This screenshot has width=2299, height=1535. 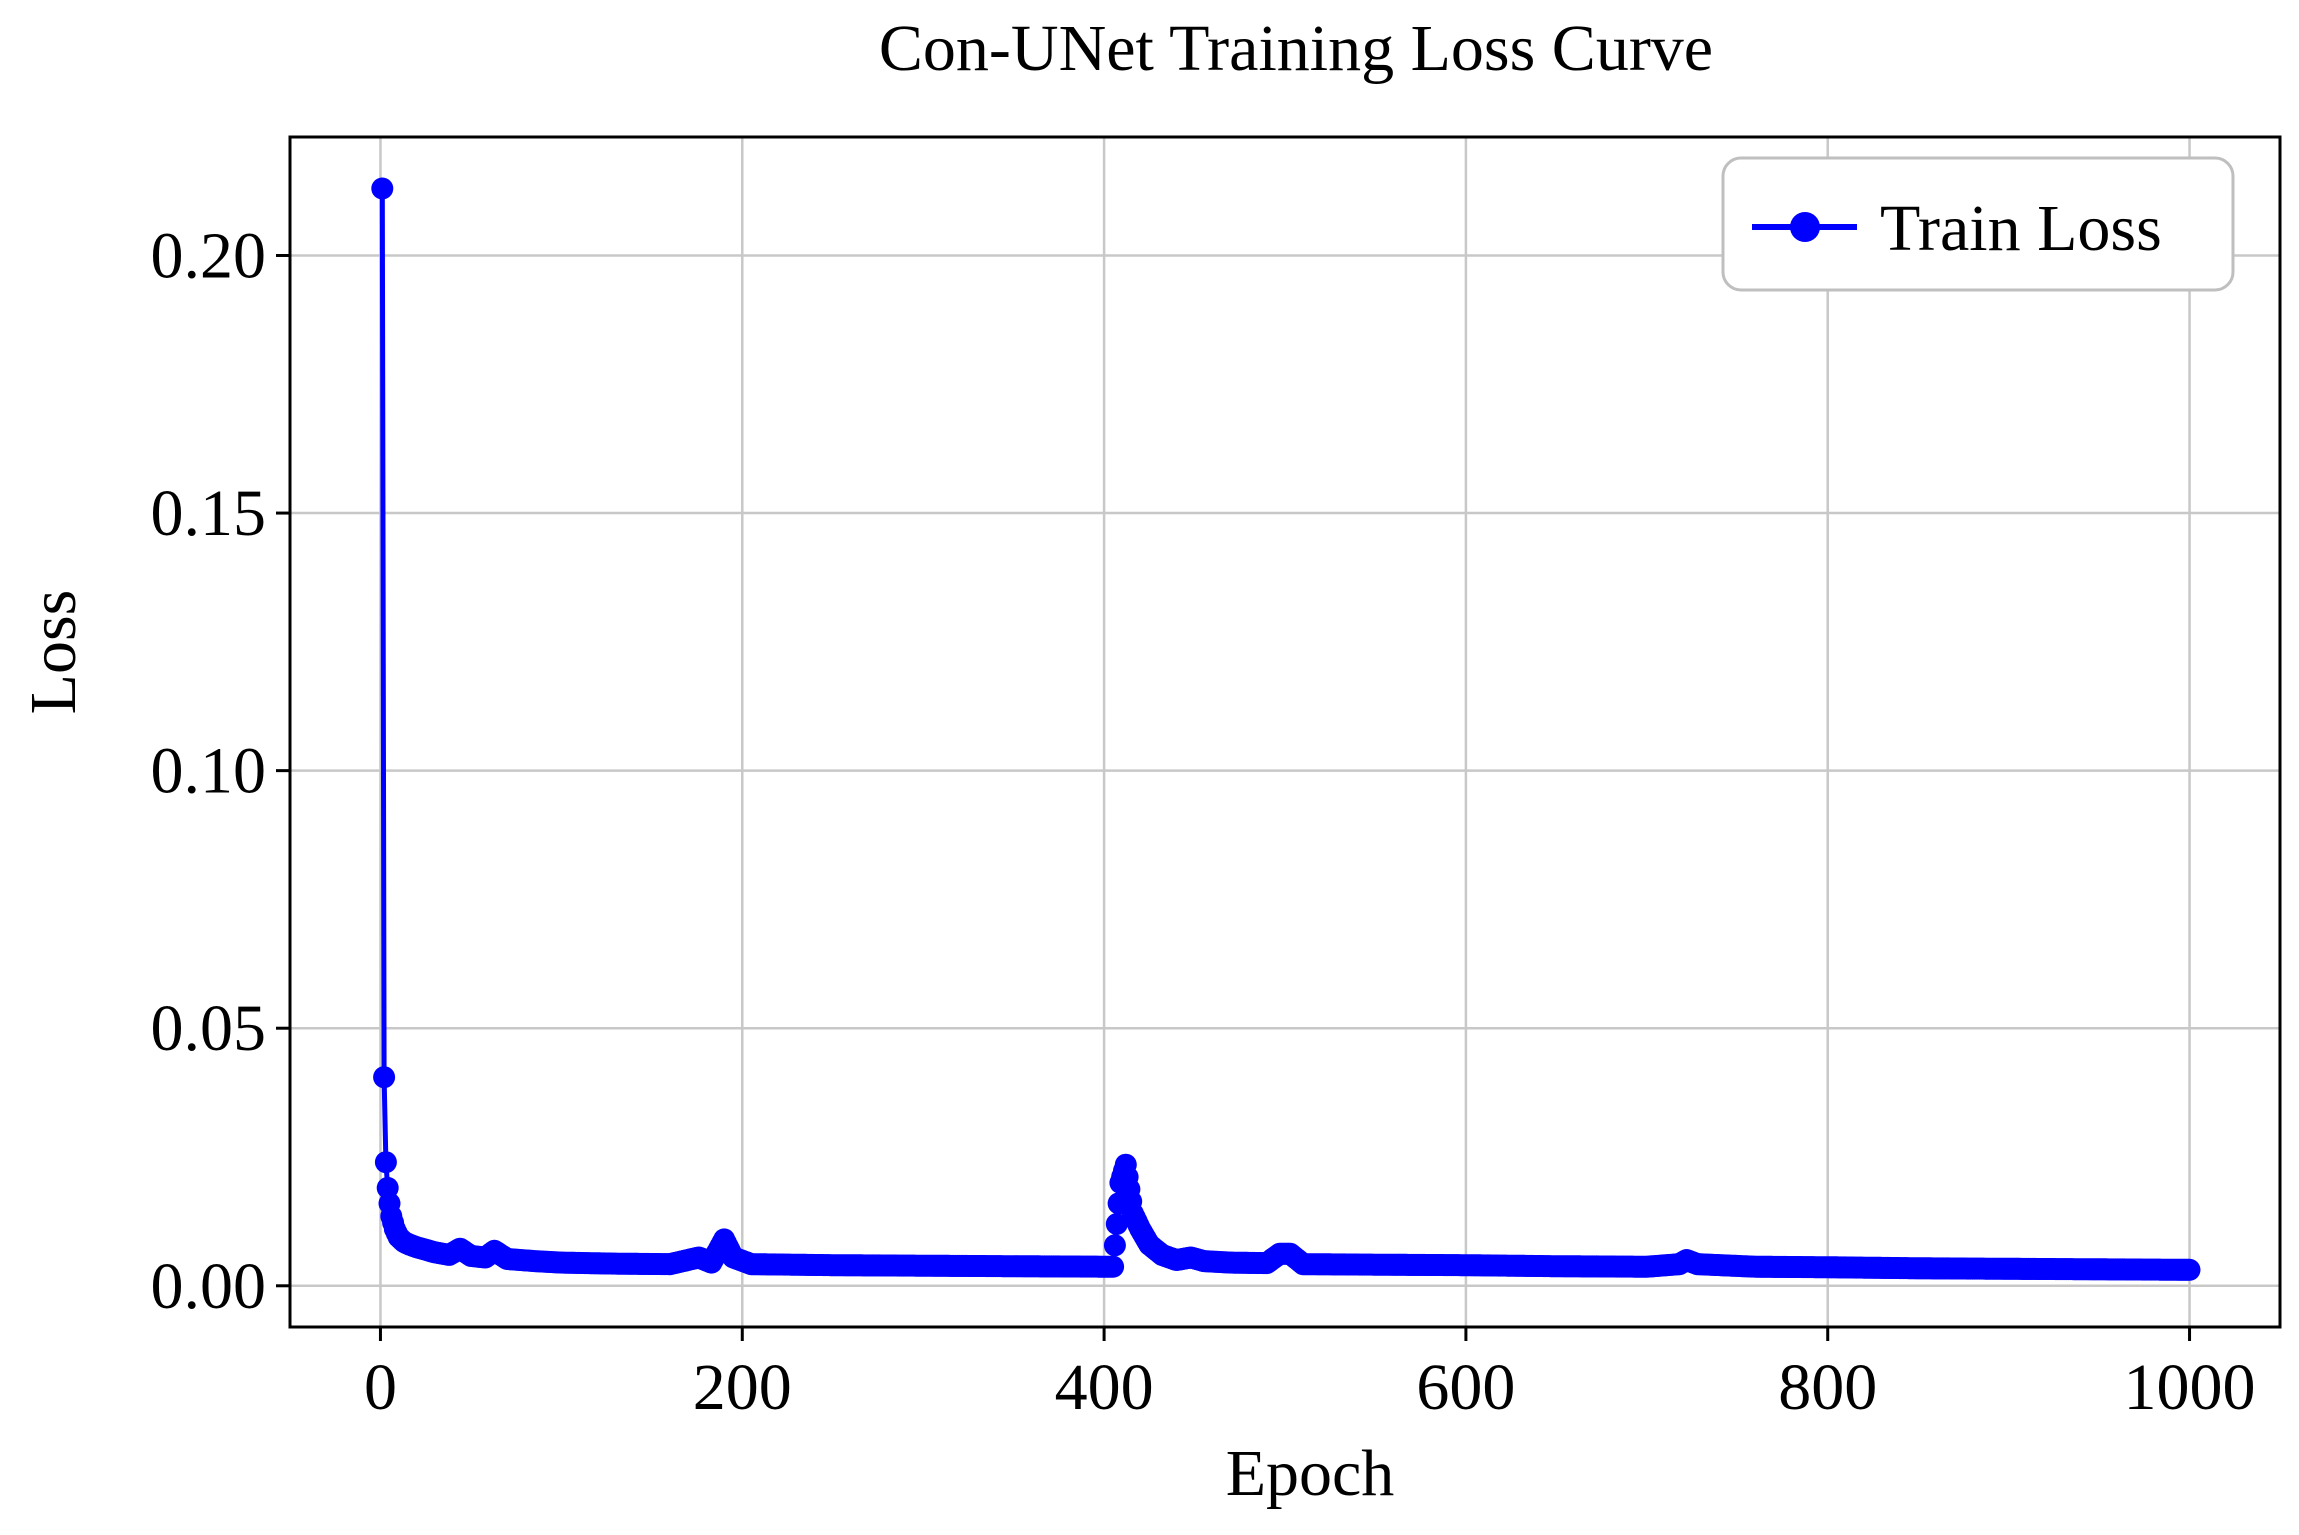 What do you see at coordinates (1310, 1473) in the screenshot?
I see `x-axis-label: Epoch` at bounding box center [1310, 1473].